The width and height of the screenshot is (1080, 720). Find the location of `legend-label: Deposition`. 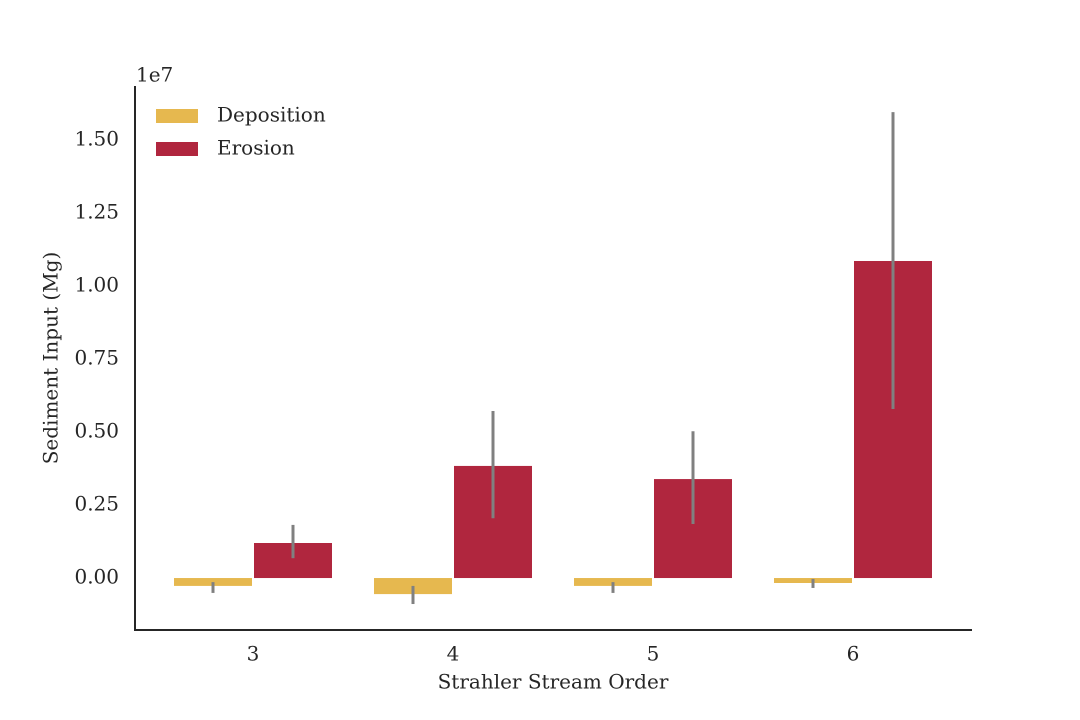

legend-label: Deposition is located at coordinates (271, 115).